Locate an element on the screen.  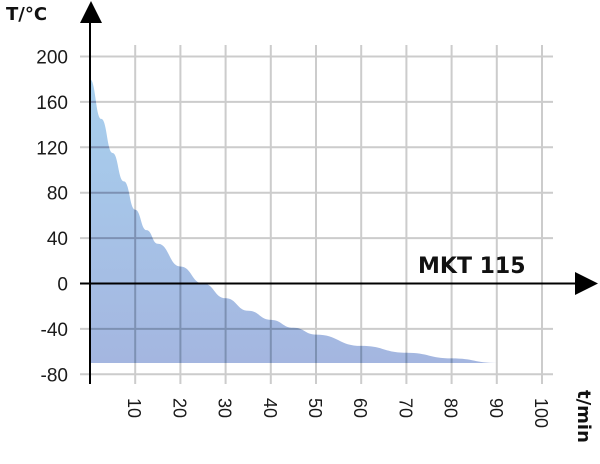
x-axis-title: t/min is located at coordinates (583, 416).